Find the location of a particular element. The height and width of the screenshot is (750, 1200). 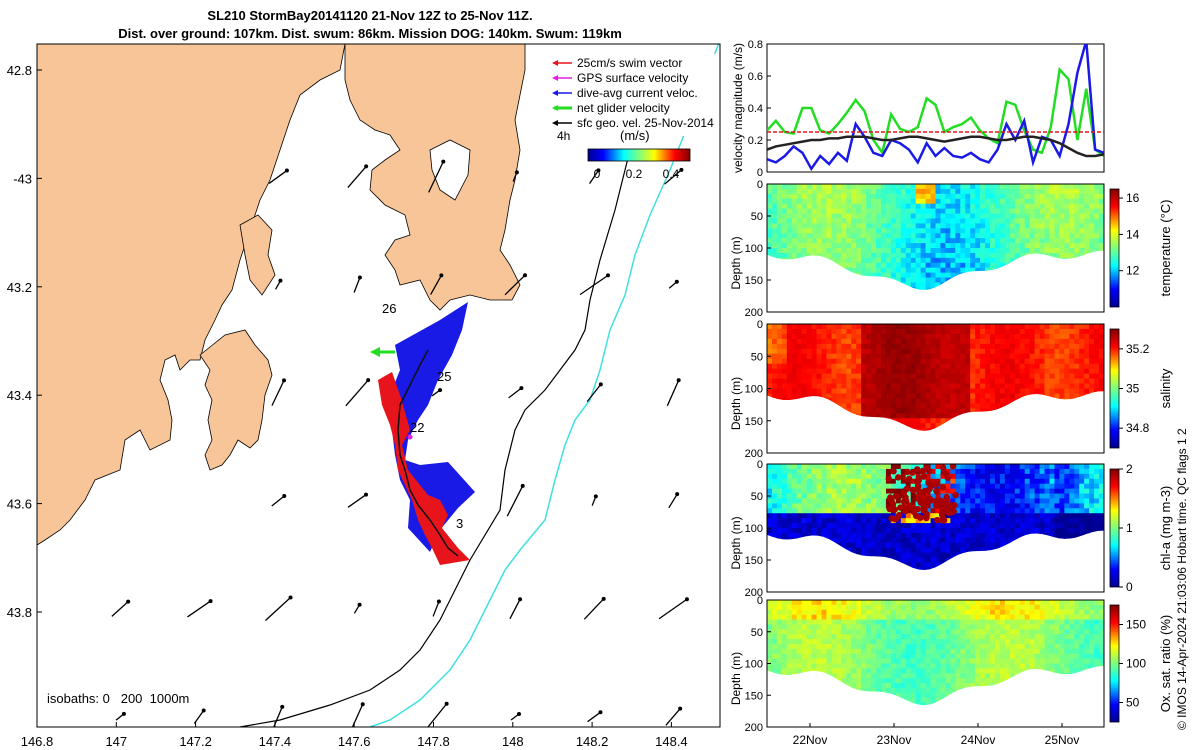

map-x-tick-label: 147 is located at coordinates (116, 741).